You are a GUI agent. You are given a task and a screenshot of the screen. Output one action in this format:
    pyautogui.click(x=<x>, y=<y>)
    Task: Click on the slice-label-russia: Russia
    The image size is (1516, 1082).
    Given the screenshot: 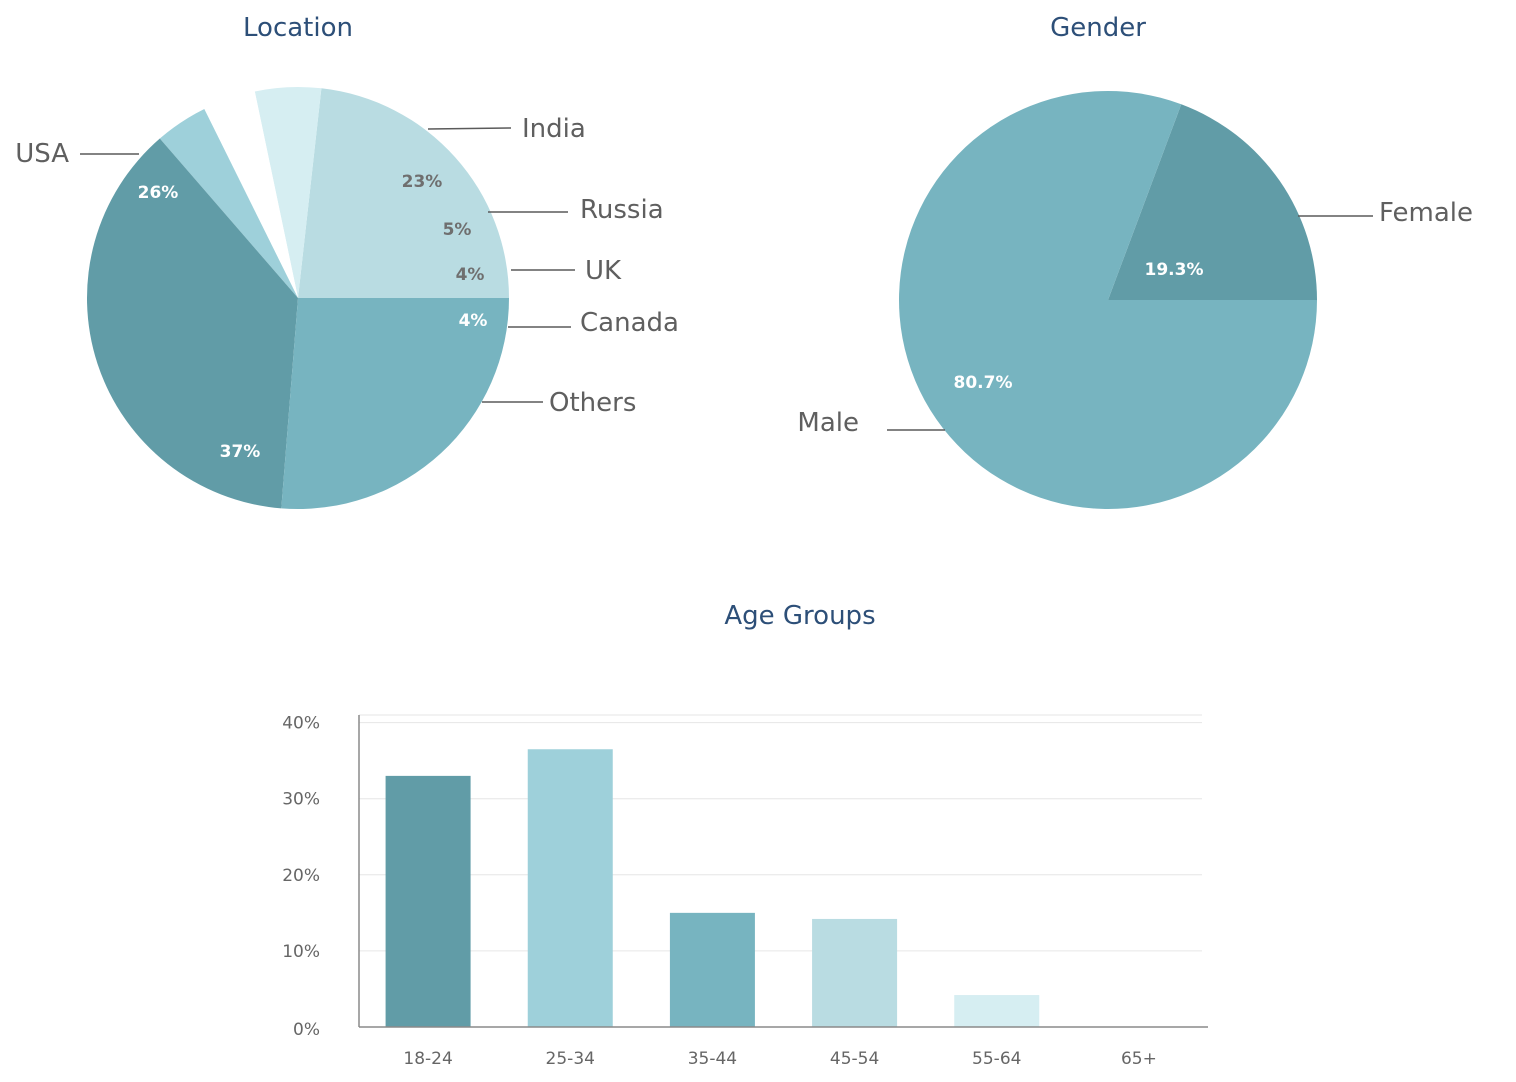 What is the action you would take?
    pyautogui.click(x=622, y=210)
    